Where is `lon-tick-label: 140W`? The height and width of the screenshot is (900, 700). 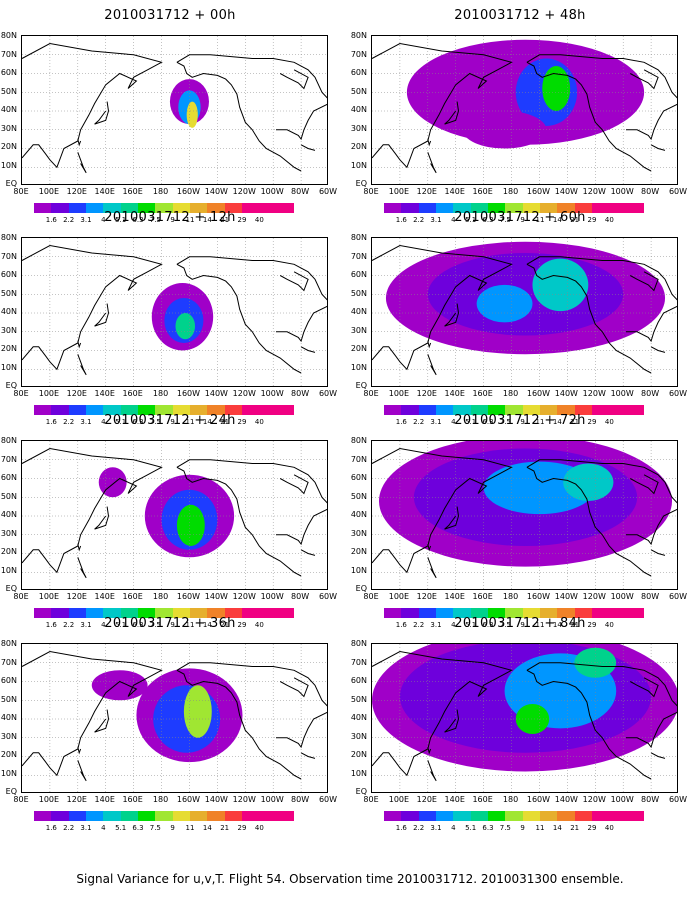 lon-tick-label: 140W is located at coordinates (566, 596).